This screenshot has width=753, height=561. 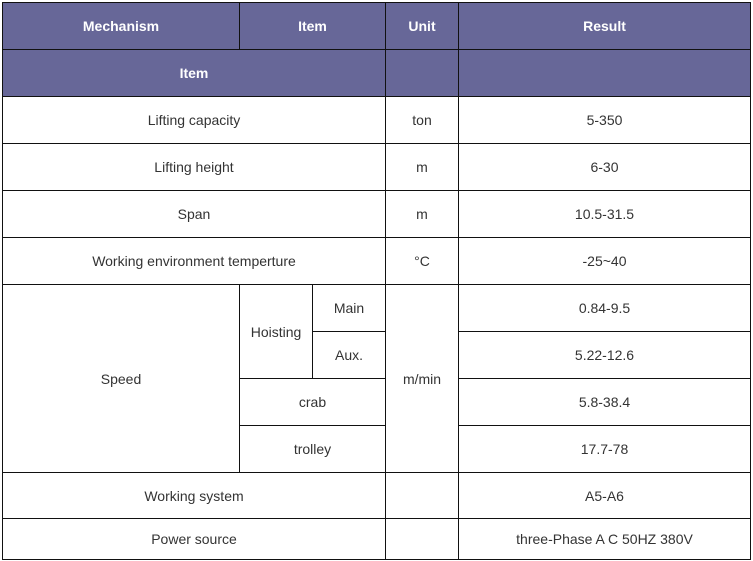 I want to click on speed-row-trolley: trolley 17.7-78, so click(x=377, y=449).